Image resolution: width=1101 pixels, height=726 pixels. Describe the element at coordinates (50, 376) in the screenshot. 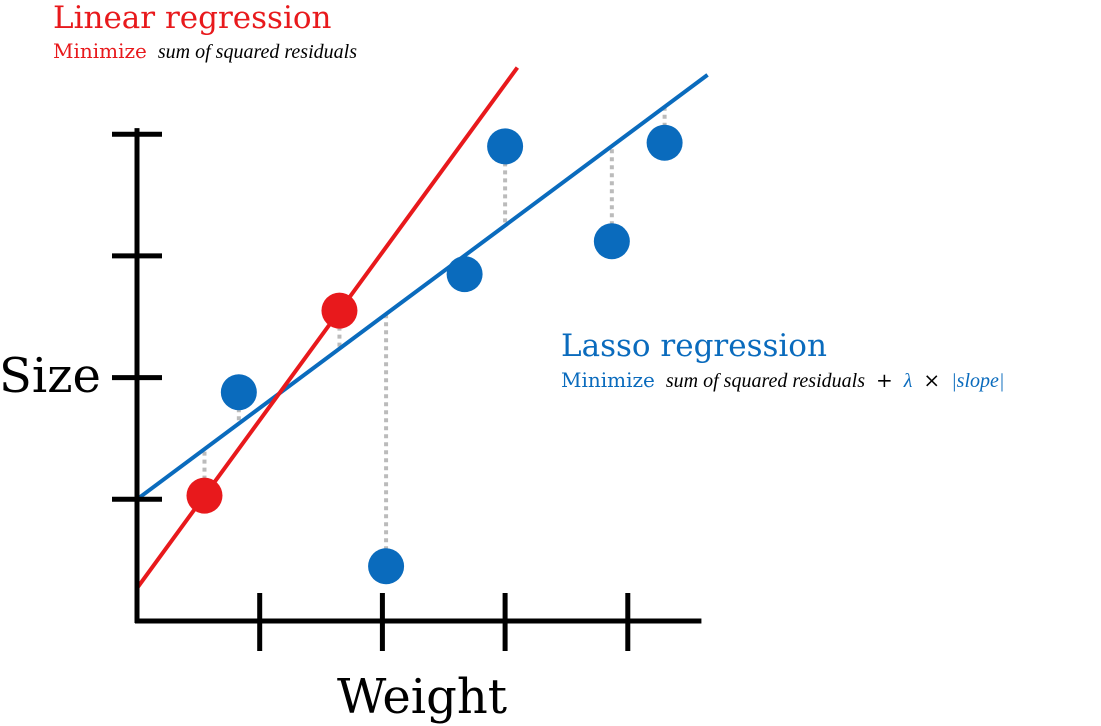

I see `y-axis-label: Size` at that location.